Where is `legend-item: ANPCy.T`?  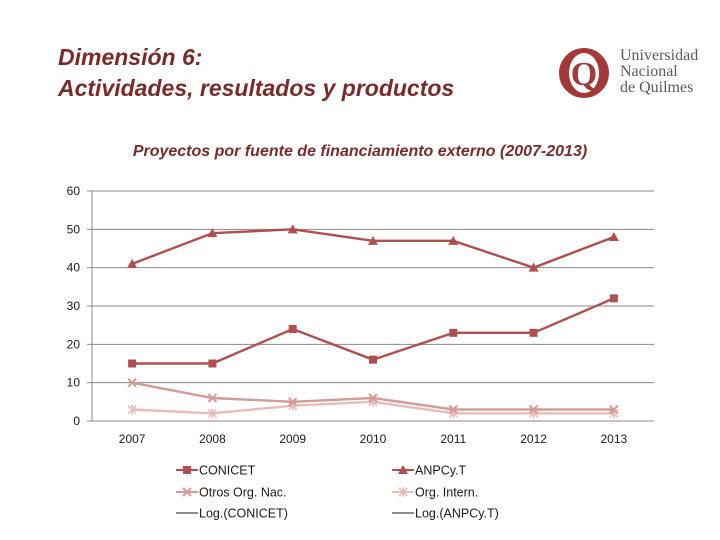 legend-item: ANPCy.T is located at coordinates (429, 471).